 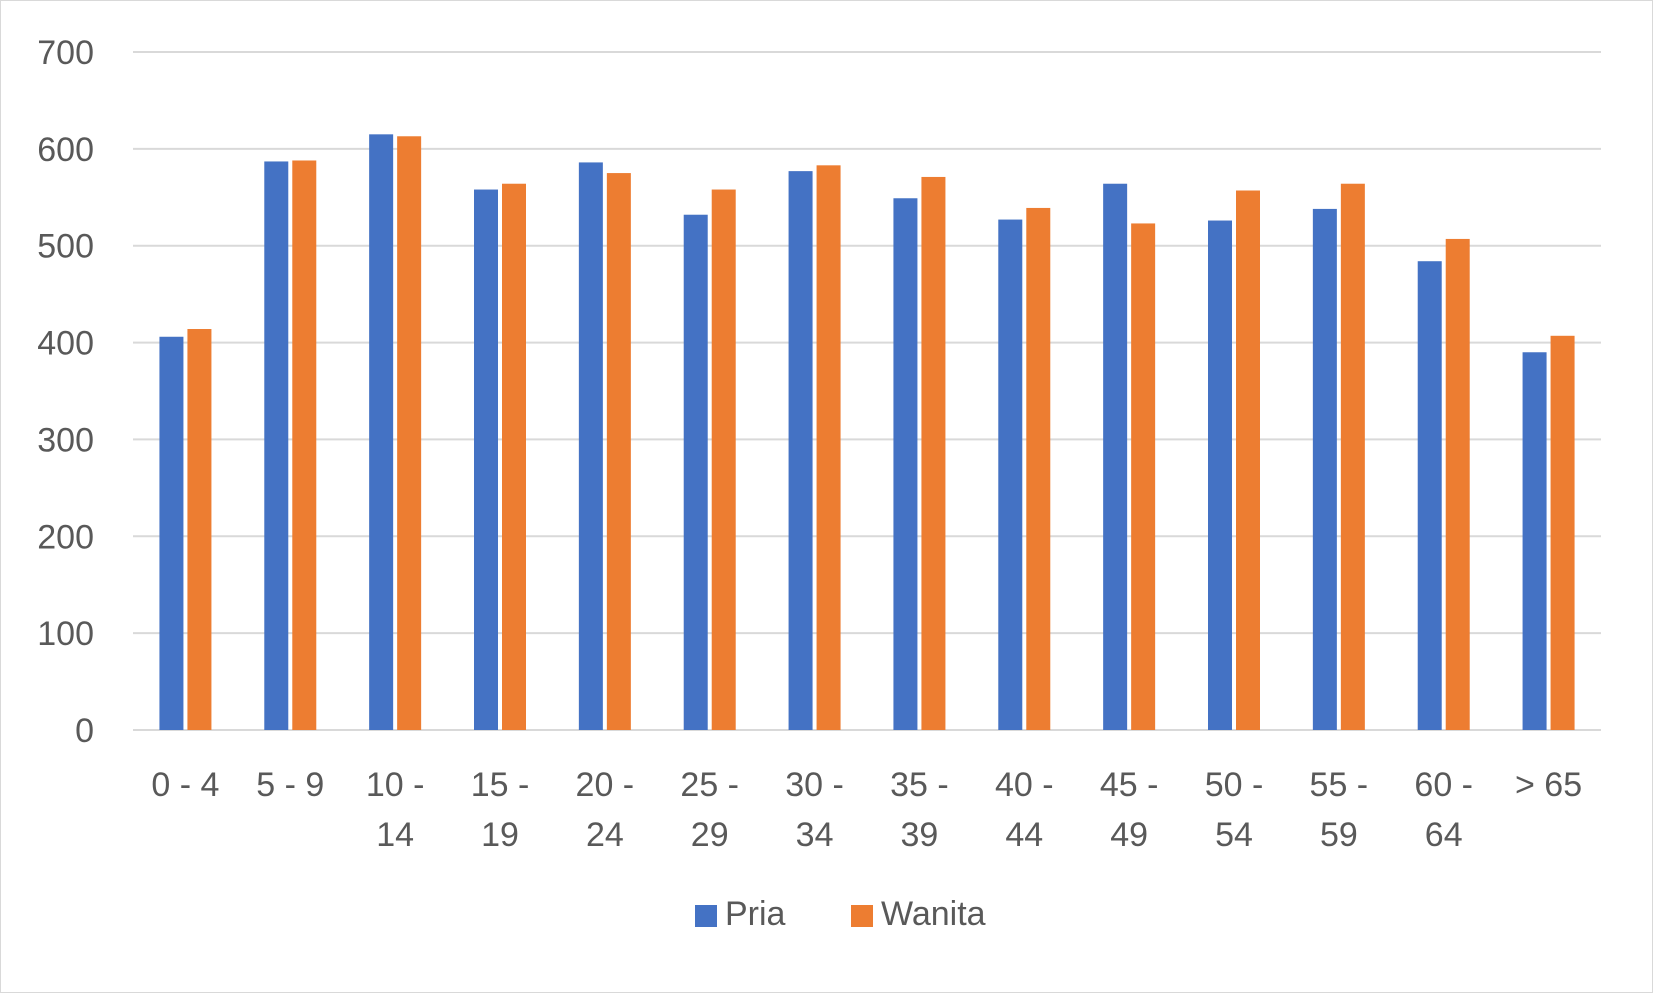 What do you see at coordinates (710, 835) in the screenshot?
I see `x-category-label-5-1: 29` at bounding box center [710, 835].